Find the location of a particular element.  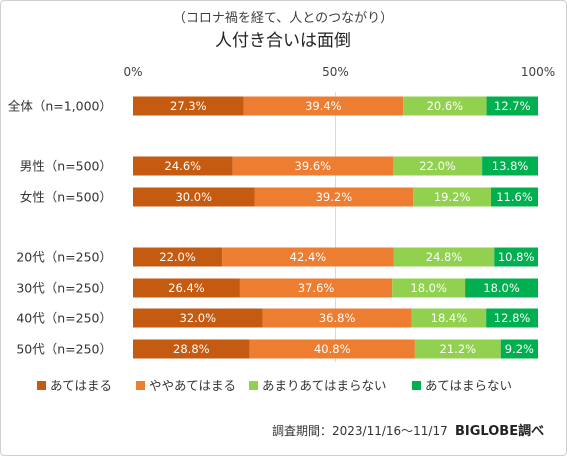

bar-value-label: 24.8% is located at coordinates (444, 257).